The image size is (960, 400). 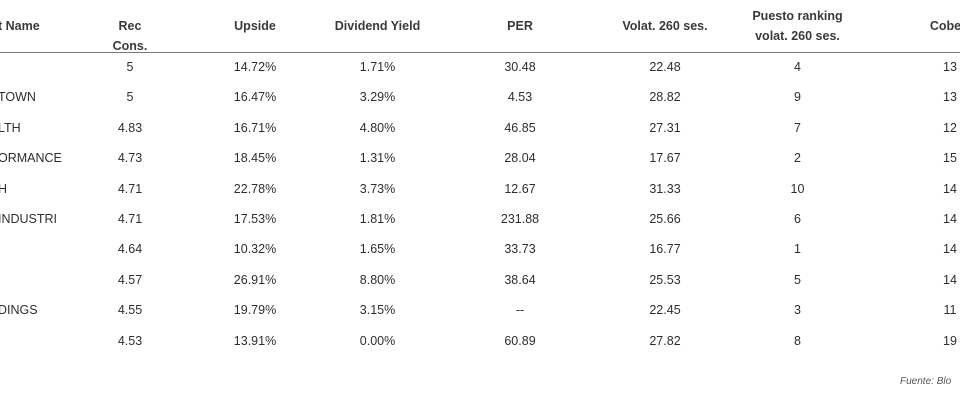 What do you see at coordinates (255, 219) in the screenshot?
I see `row-upside: 17.53%` at bounding box center [255, 219].